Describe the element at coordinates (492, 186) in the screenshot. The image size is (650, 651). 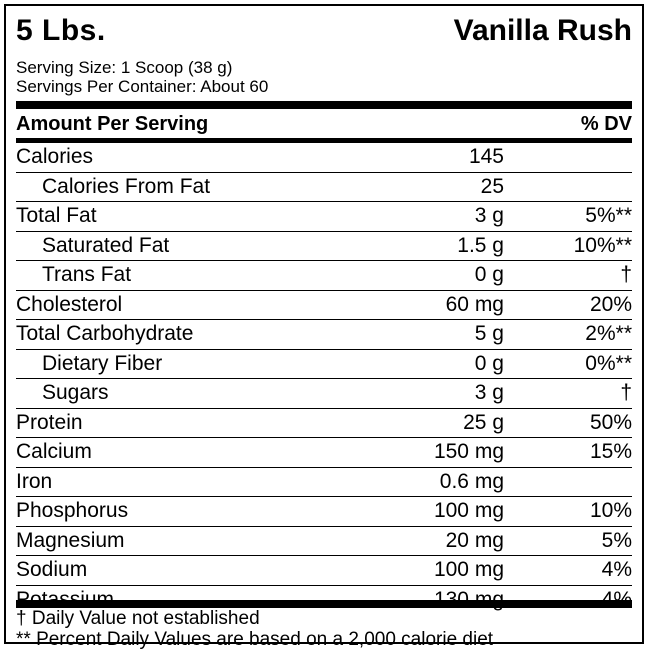
I see `nutrient-amount: 25` at that location.